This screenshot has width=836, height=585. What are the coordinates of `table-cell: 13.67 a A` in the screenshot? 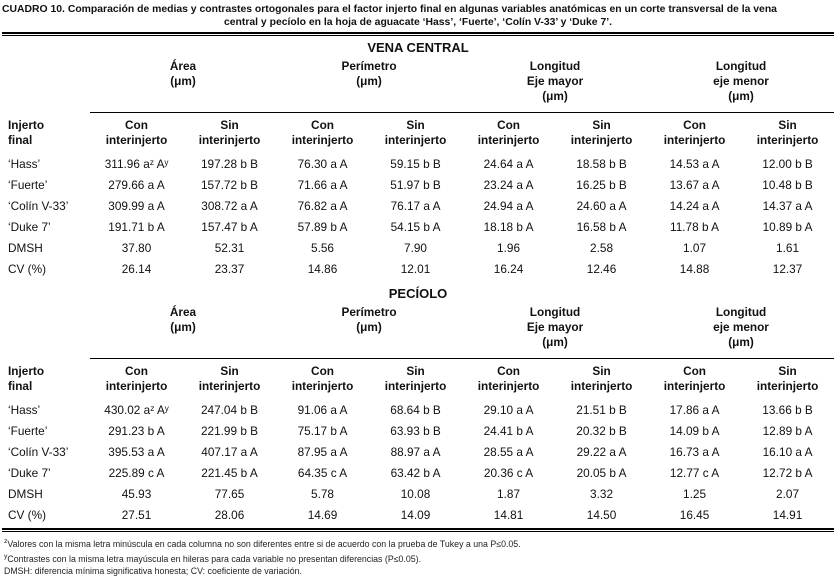 It's located at (694, 184).